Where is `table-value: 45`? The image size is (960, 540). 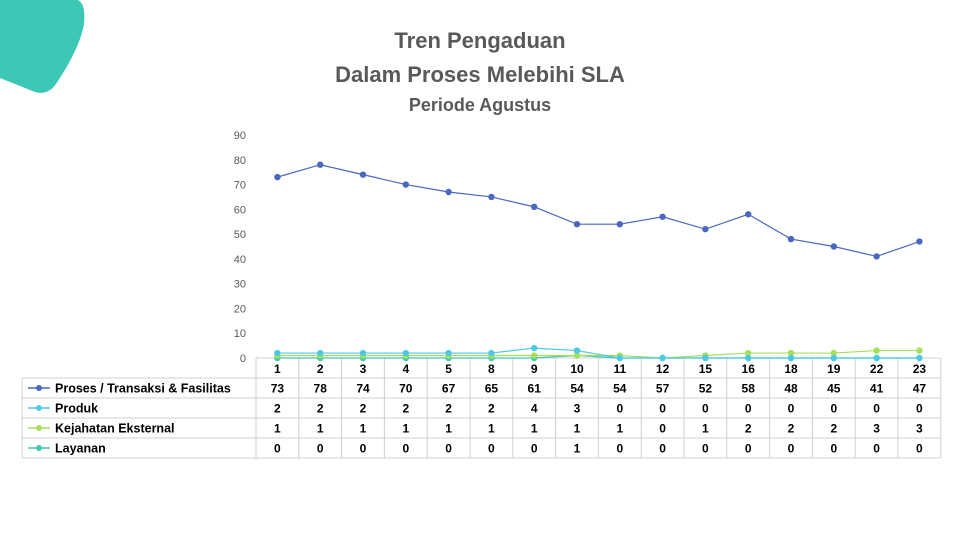 table-value: 45 is located at coordinates (834, 389).